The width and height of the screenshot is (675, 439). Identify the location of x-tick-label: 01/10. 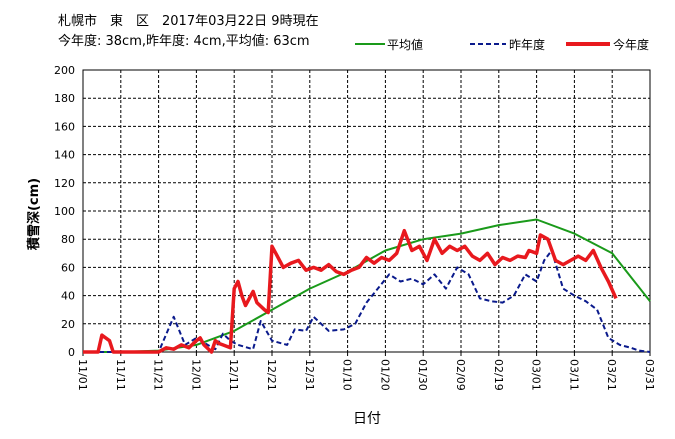
(347, 375).